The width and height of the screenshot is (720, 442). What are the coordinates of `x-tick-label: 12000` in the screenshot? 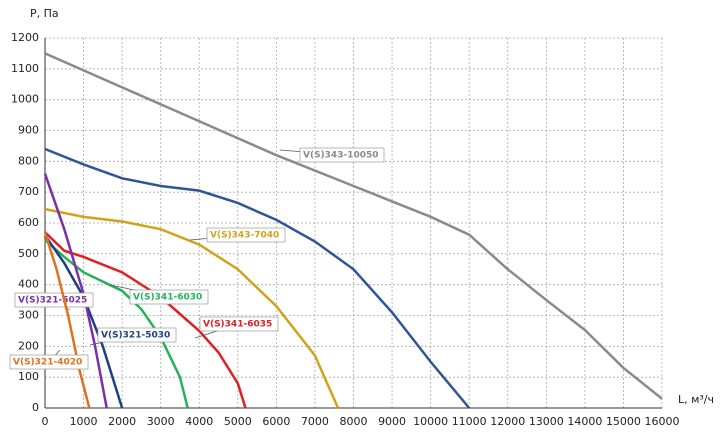 It's located at (507, 421).